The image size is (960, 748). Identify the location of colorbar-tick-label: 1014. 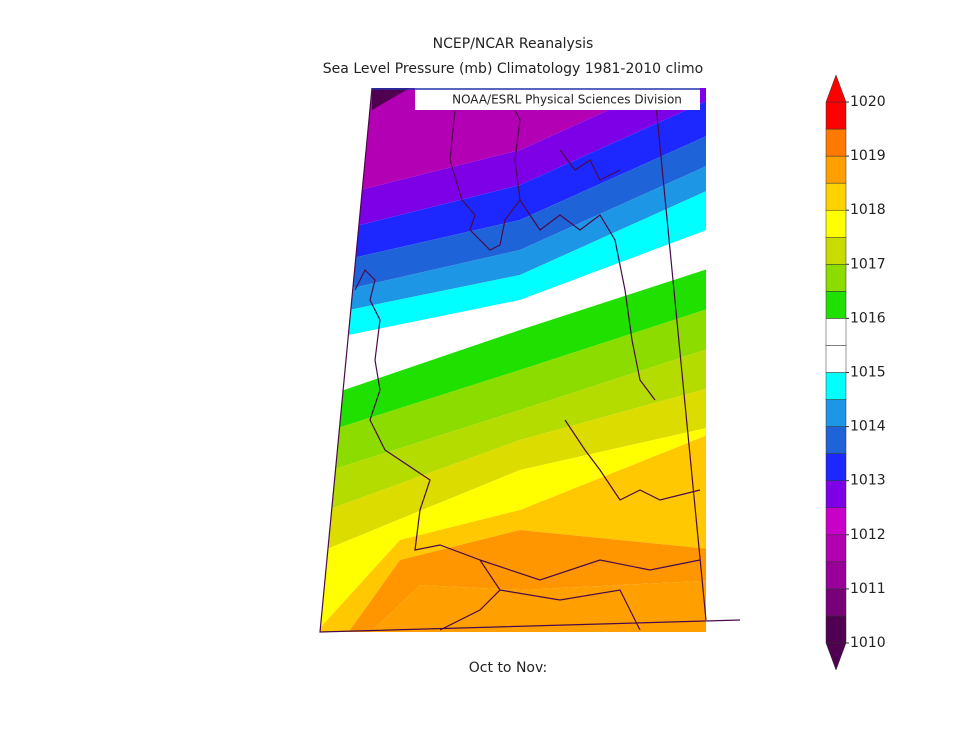
(868, 427).